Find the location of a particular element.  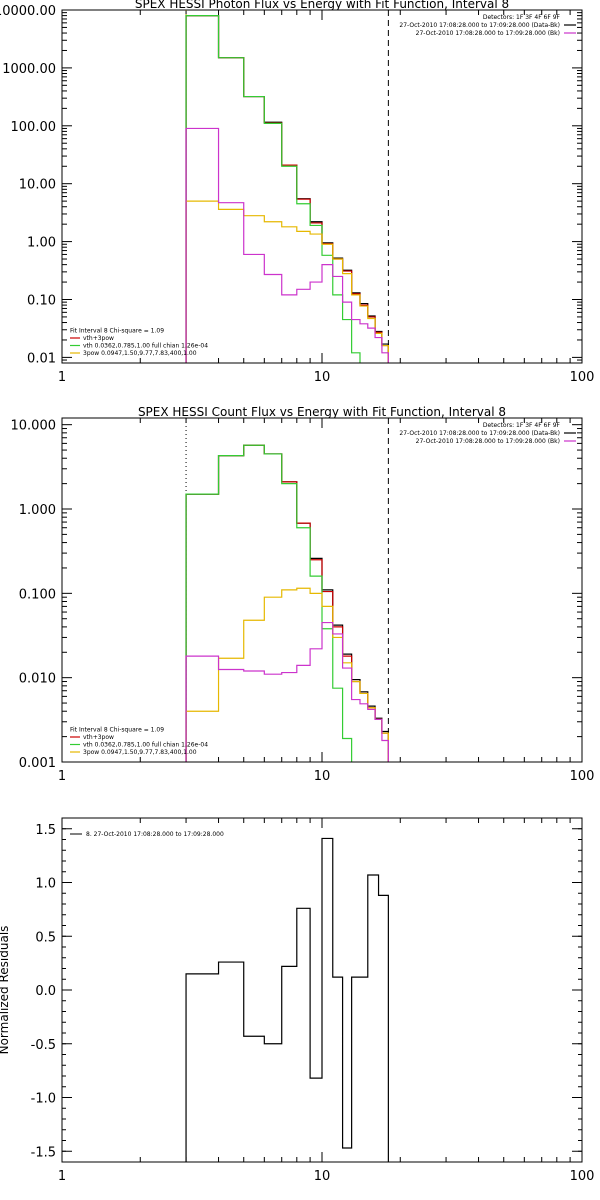

y-tick-label: 0.100 is located at coordinates (37, 594).